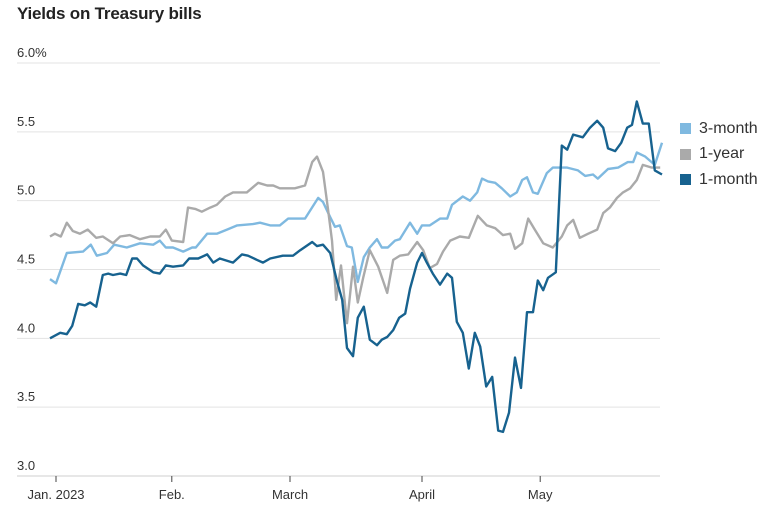 The height and width of the screenshot is (506, 784). I want to click on x-tick-label: May, so click(540, 494).